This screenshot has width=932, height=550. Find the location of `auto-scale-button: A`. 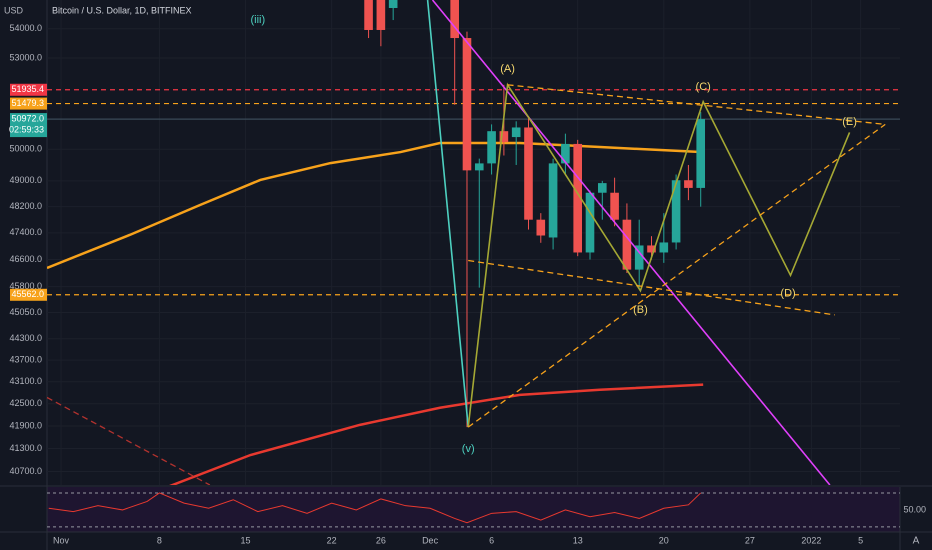

auto-scale-button: A is located at coordinates (916, 541).